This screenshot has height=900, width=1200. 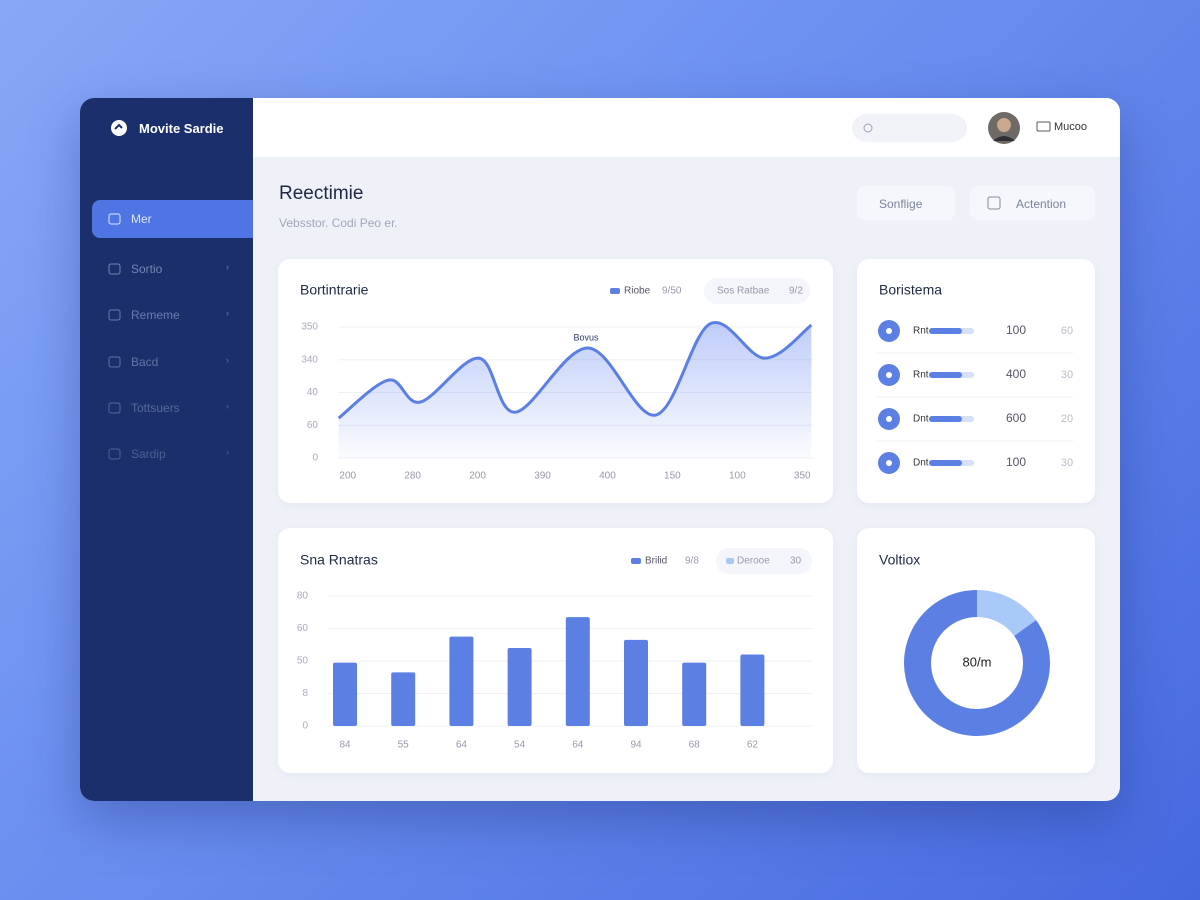 What do you see at coordinates (1004, 128) in the screenshot?
I see `avatar` at bounding box center [1004, 128].